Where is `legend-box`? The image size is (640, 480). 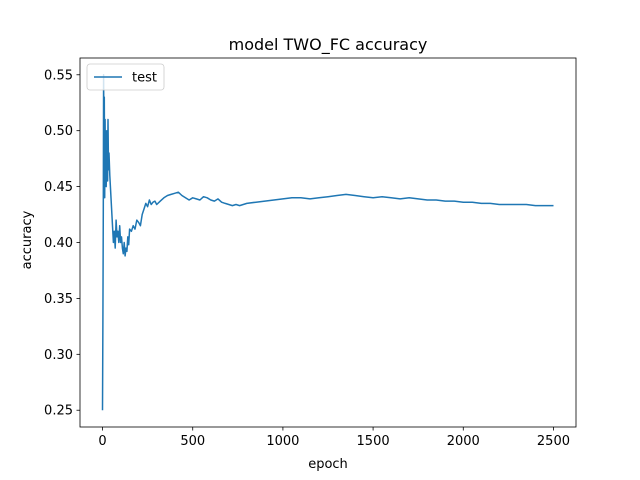
legend-box is located at coordinates (125, 77).